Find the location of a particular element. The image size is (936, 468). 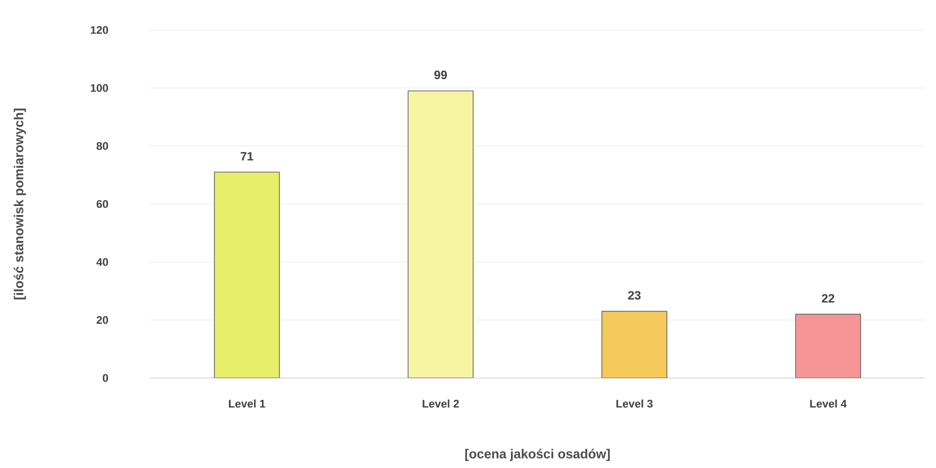

x-tick-label: Level 2 is located at coordinates (440, 404).